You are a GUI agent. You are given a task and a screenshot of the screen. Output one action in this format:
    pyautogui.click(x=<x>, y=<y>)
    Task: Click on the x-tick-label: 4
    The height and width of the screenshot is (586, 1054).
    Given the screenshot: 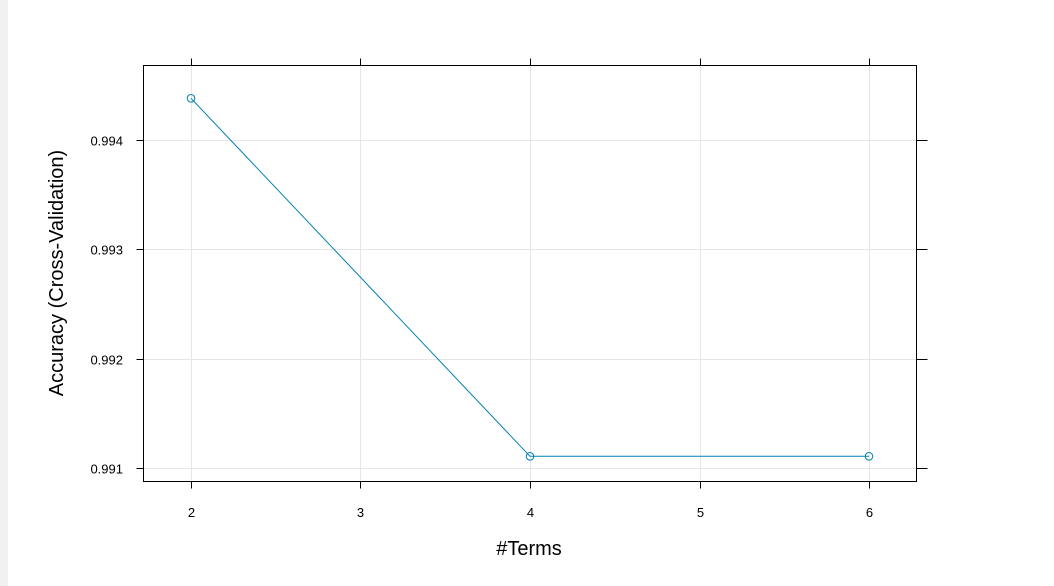 What is the action you would take?
    pyautogui.click(x=530, y=512)
    